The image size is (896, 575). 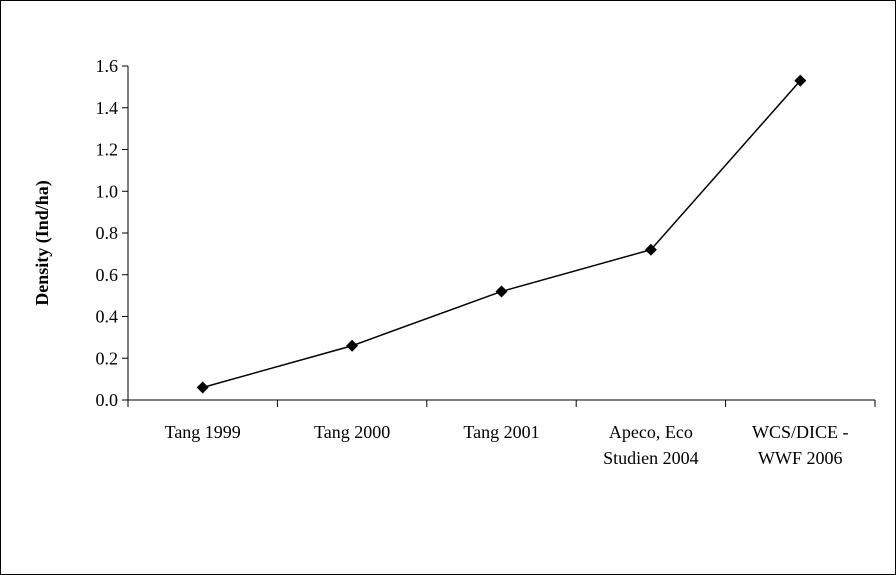 I want to click on y-tick-label: 1.0, so click(x=107, y=191).